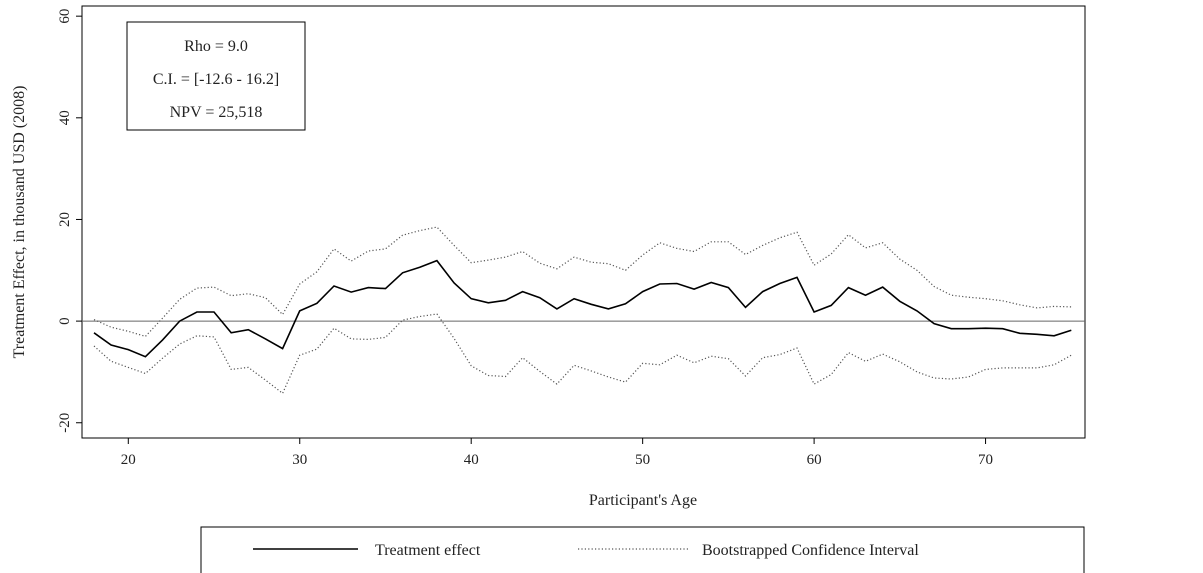  I want to click on x-tick-label: 50, so click(642, 460).